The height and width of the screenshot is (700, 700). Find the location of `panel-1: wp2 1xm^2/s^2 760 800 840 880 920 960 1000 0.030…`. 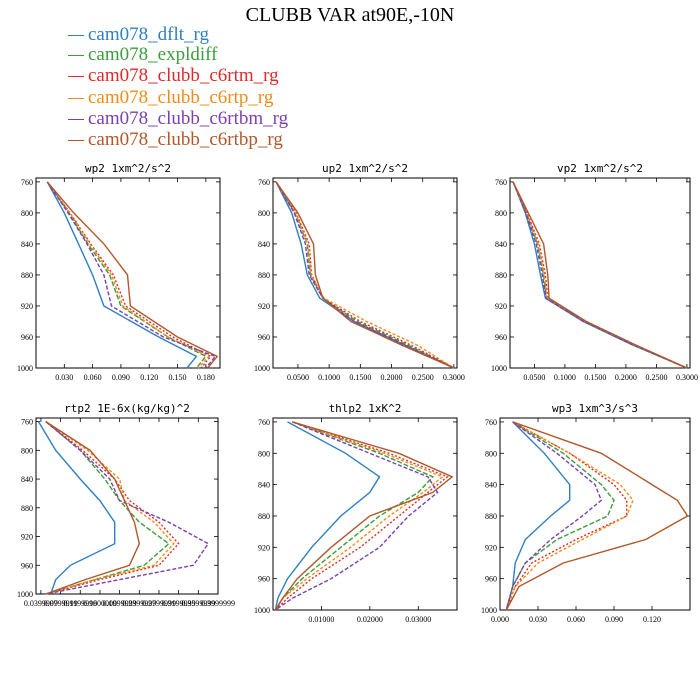

panel-1: wp2 1xm^2/s^2 760 800 840 880 920 960 1000 0.030… is located at coordinates (119, 272).